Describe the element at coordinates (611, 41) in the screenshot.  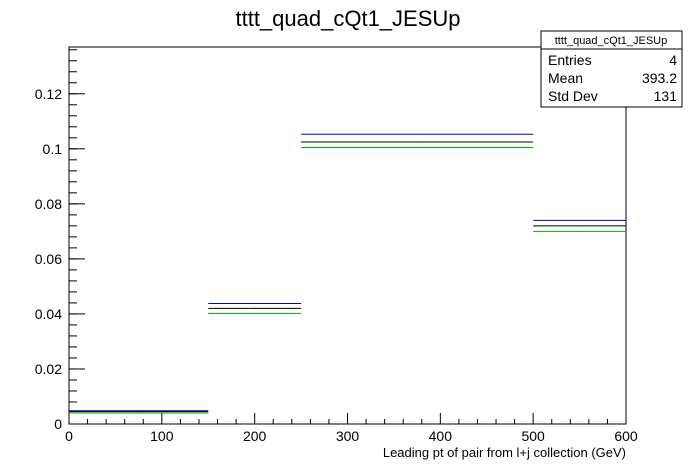
I see `stats-box-name: tttt_quad_cQt1_JESUp` at that location.